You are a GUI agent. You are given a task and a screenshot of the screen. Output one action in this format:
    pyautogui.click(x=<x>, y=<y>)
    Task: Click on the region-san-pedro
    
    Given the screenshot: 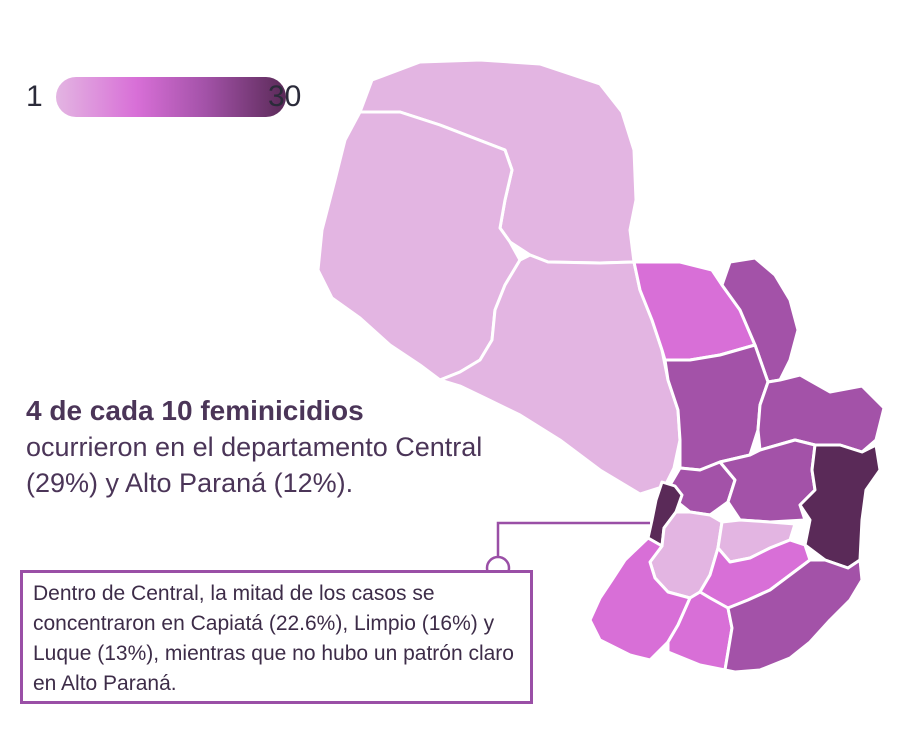 What is the action you would take?
    pyautogui.click(x=716, y=407)
    